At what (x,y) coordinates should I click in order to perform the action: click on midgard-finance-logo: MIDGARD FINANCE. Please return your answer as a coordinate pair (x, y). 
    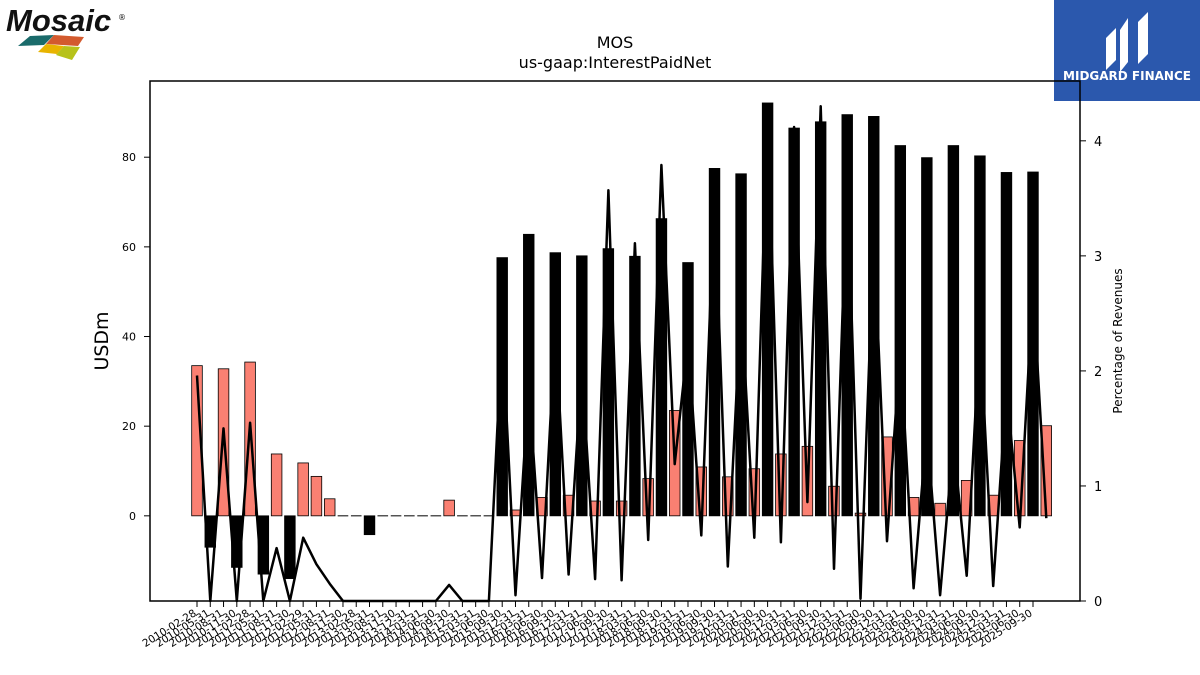
    Looking at the image, I should click on (1127, 50).